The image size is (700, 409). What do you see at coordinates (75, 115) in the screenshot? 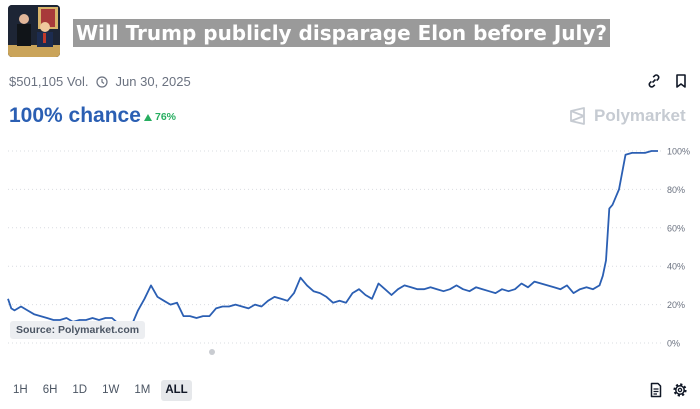
I see `chance-label: 100% chance` at bounding box center [75, 115].